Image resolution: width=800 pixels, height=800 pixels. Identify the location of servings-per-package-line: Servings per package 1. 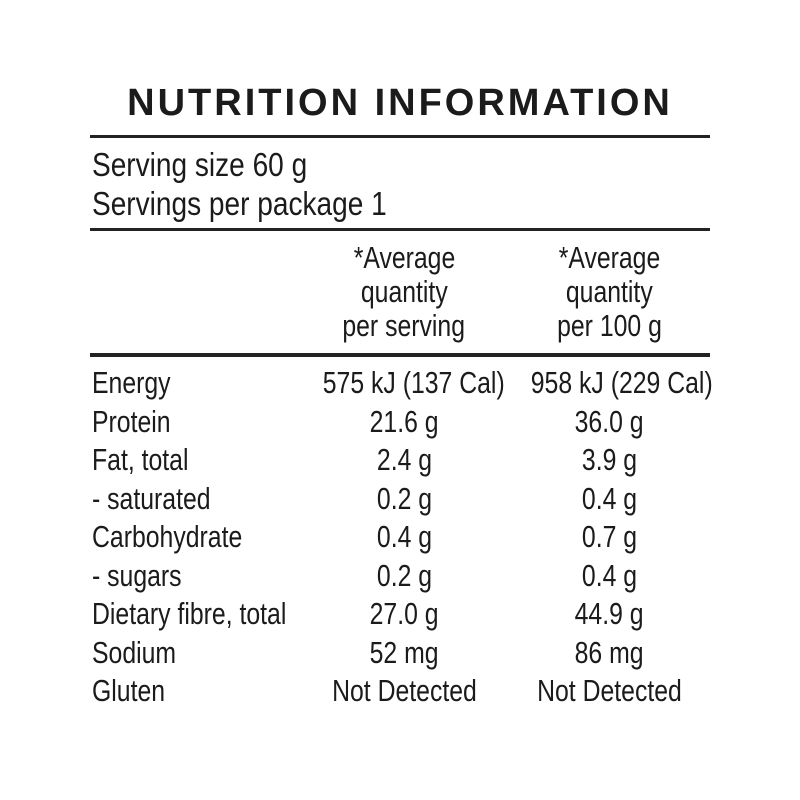
(401, 203).